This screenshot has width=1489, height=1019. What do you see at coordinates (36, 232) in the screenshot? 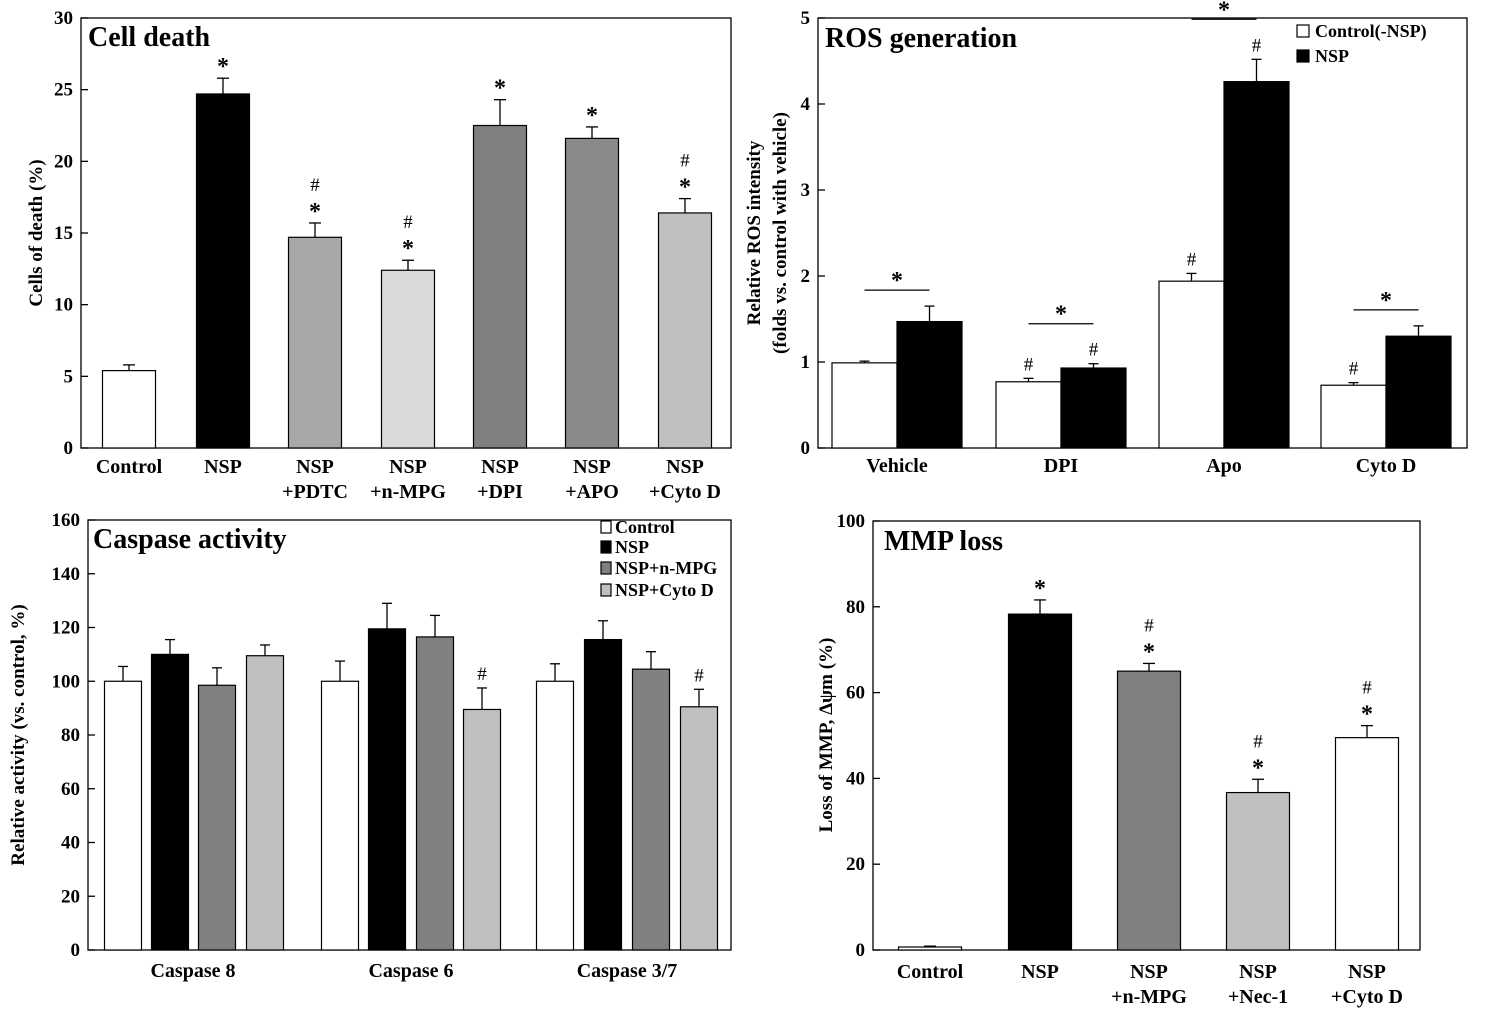
I see `y-axis-label: Cells of death (%)` at bounding box center [36, 232].